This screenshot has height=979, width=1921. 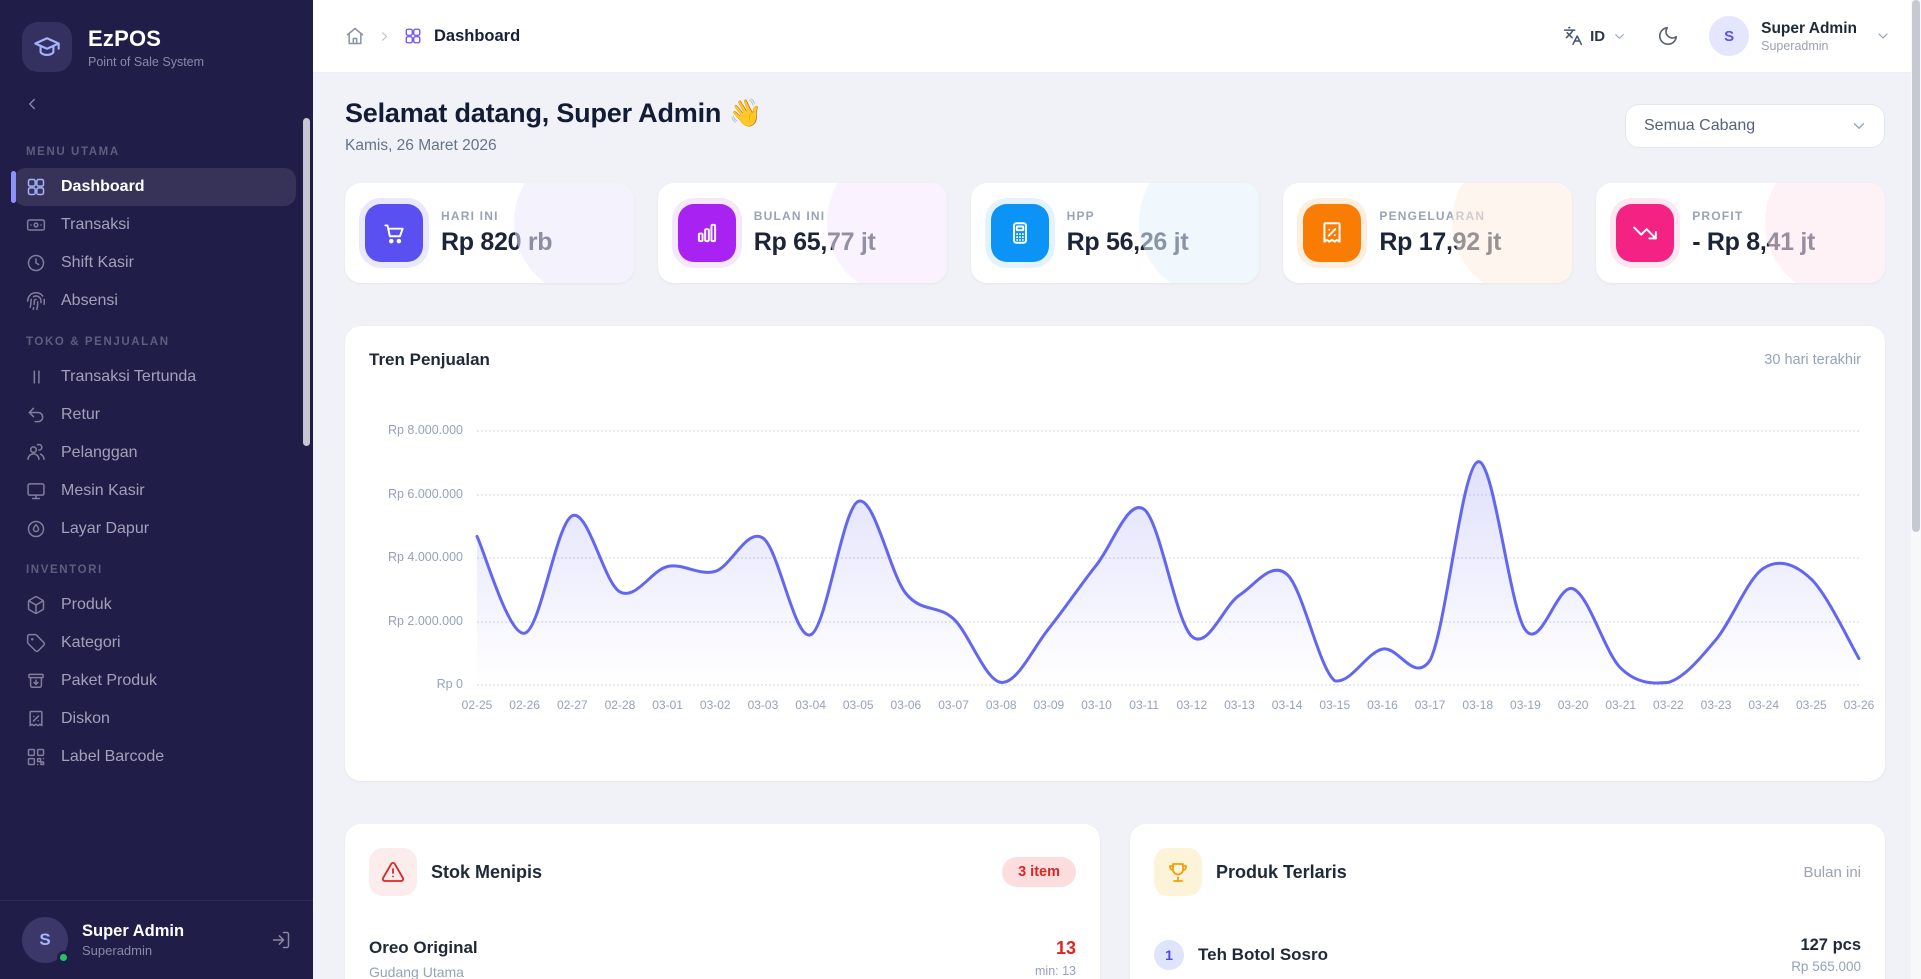 What do you see at coordinates (620, 705) in the screenshot?
I see `x-tick-label: 02-28` at bounding box center [620, 705].